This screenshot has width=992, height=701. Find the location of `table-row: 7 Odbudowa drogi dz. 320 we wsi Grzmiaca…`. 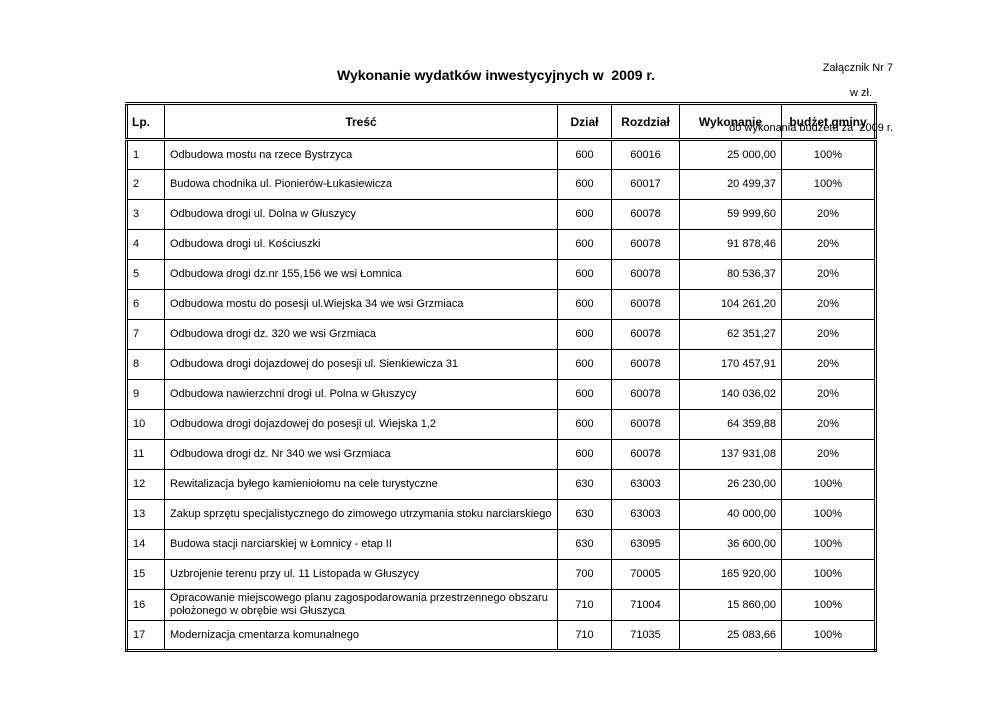

table-row: 7 Odbudowa drogi dz. 320 we wsi Grzmiaca… is located at coordinates (501, 334).